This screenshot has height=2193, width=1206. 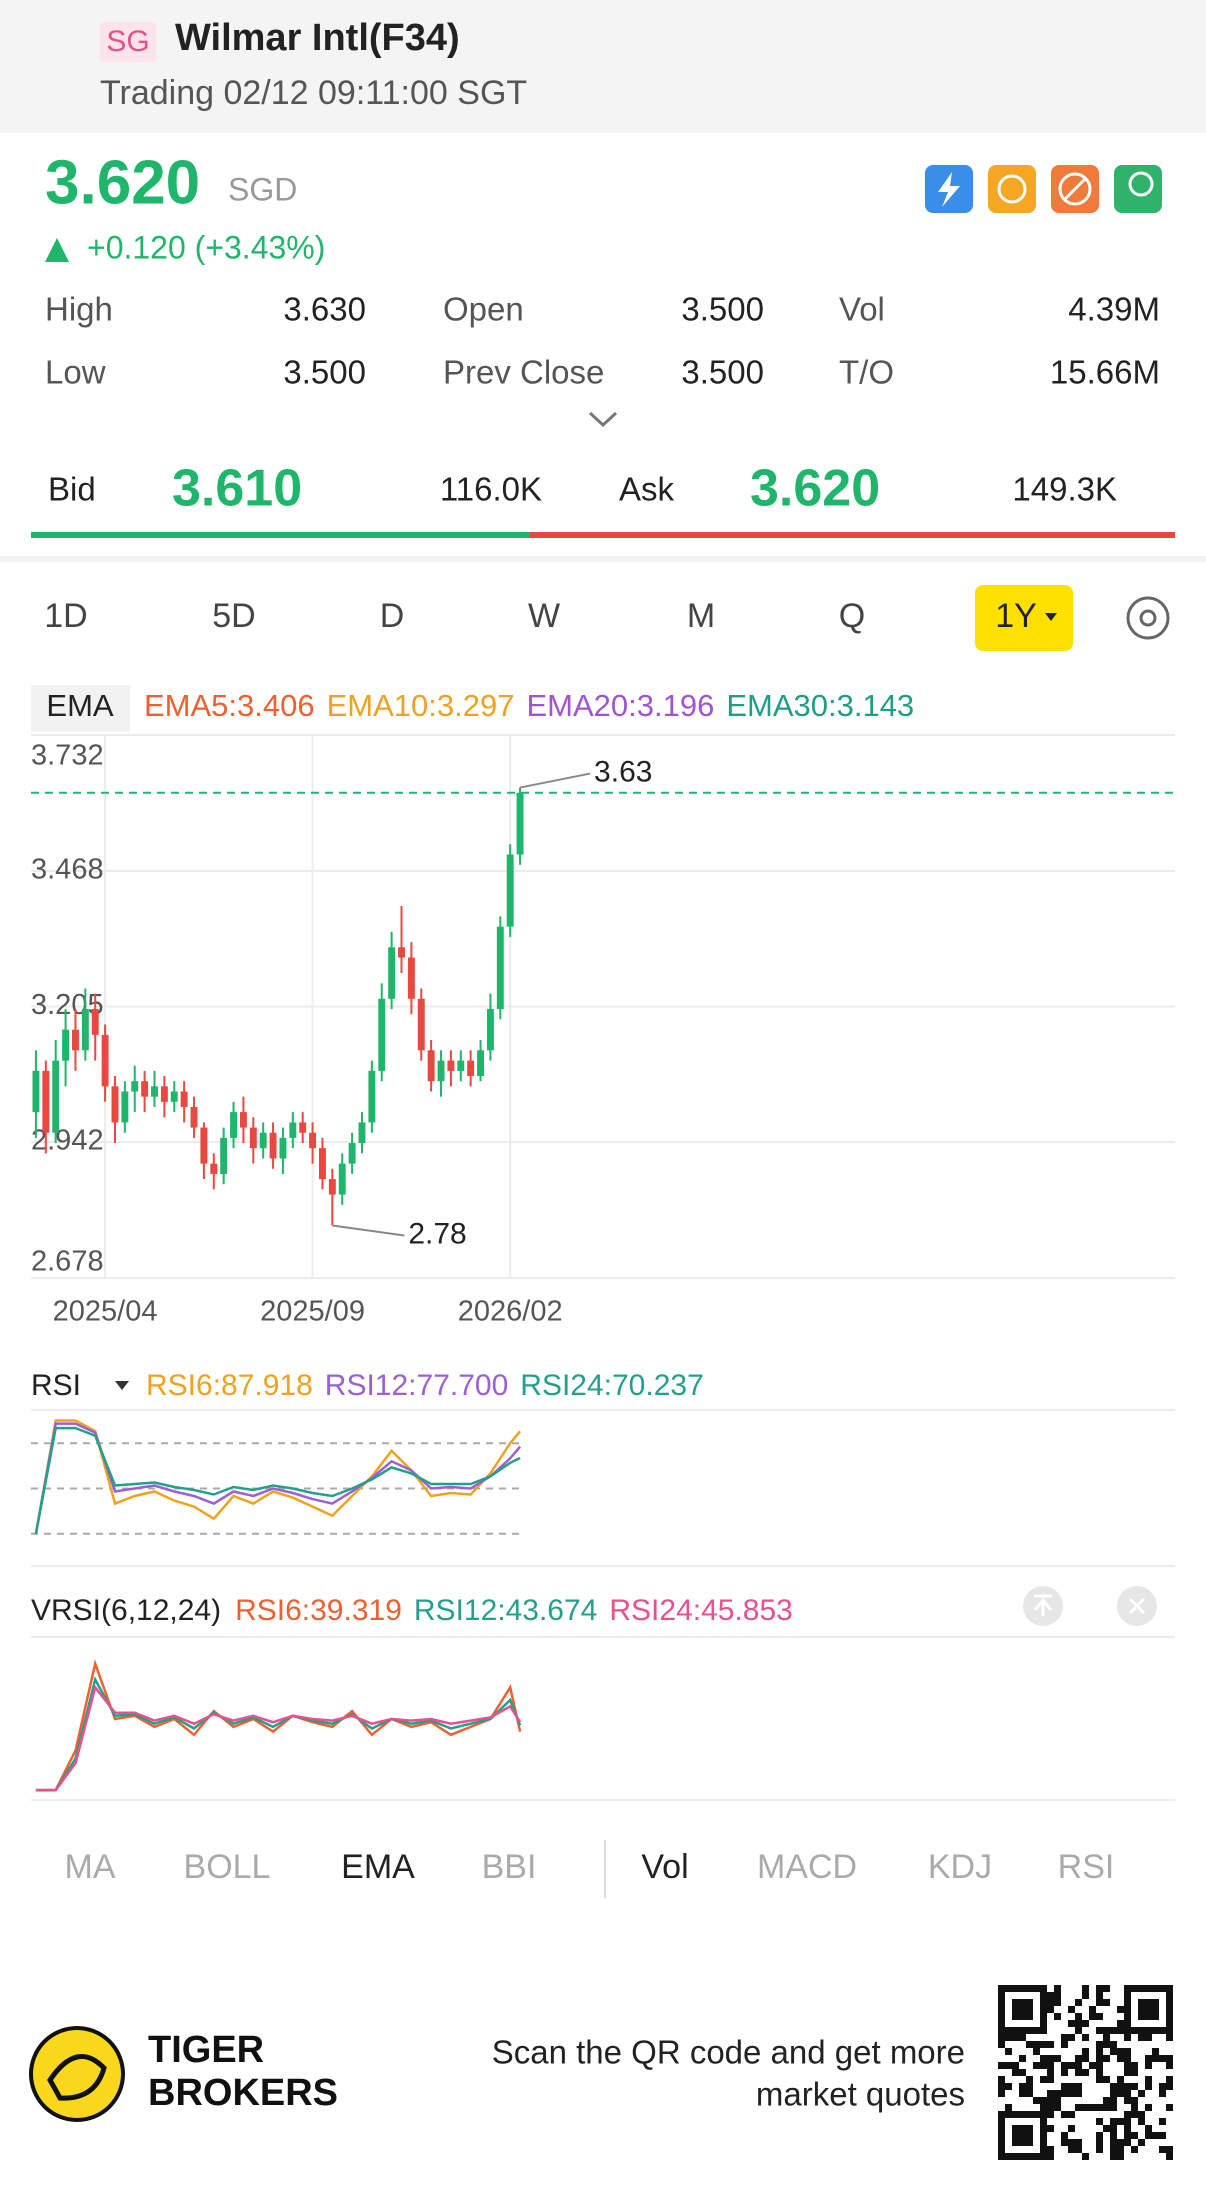 What do you see at coordinates (862, 309) in the screenshot?
I see `stat-label: Vol` at bounding box center [862, 309].